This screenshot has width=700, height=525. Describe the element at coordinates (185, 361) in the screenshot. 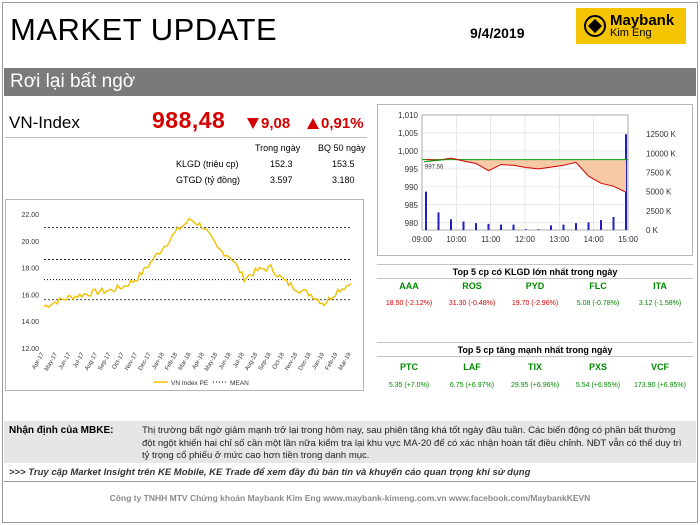

I see `x-tick-label: Mar-18` at that location.